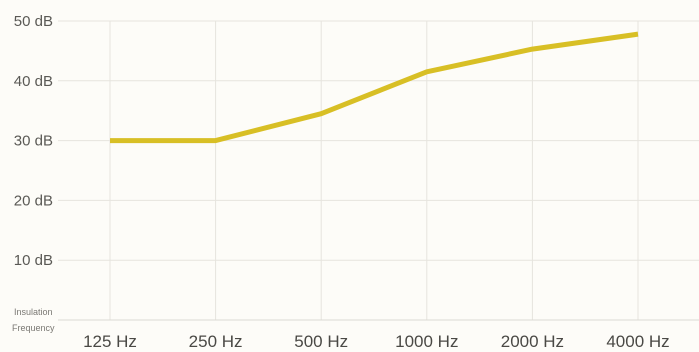 The width and height of the screenshot is (699, 352). I want to click on y-tick-label: 30 dB, so click(33, 141).